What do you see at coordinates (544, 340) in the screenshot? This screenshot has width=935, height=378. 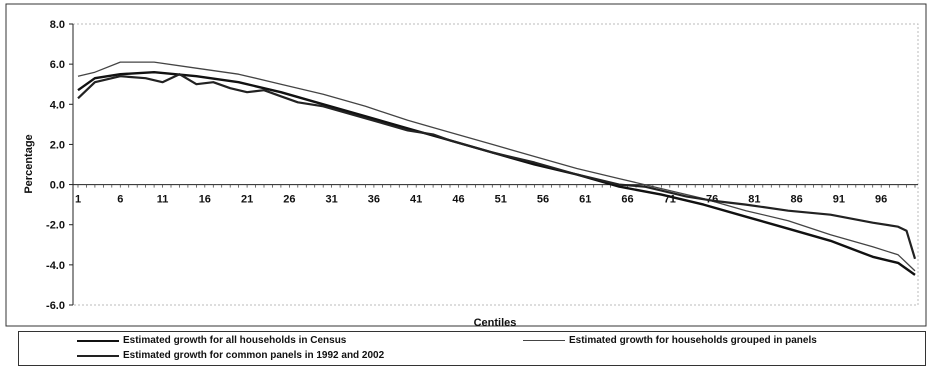 I see `legend-swatch-panels` at bounding box center [544, 340].